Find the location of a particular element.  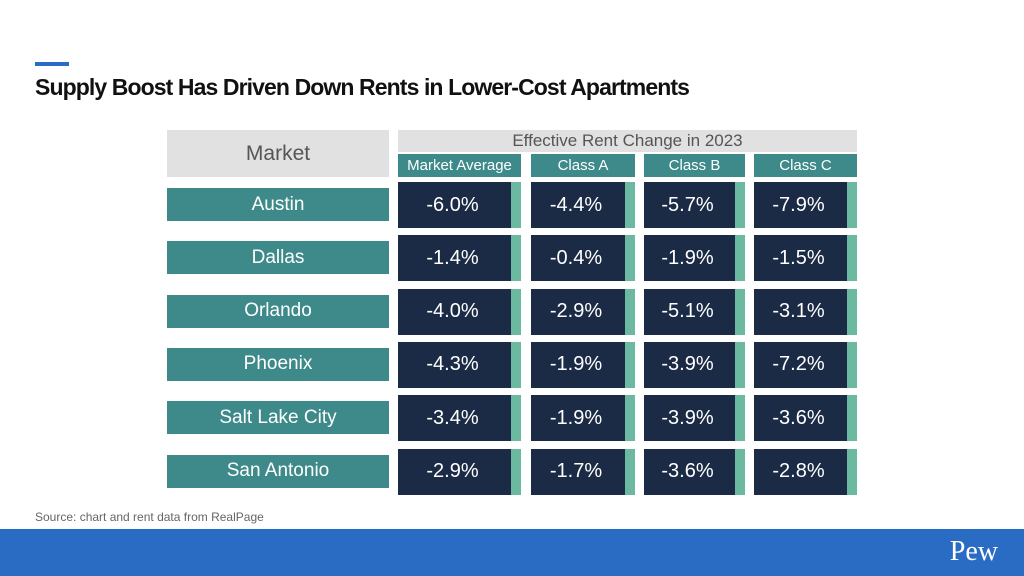

market-name: Salt Lake City is located at coordinates (278, 418).